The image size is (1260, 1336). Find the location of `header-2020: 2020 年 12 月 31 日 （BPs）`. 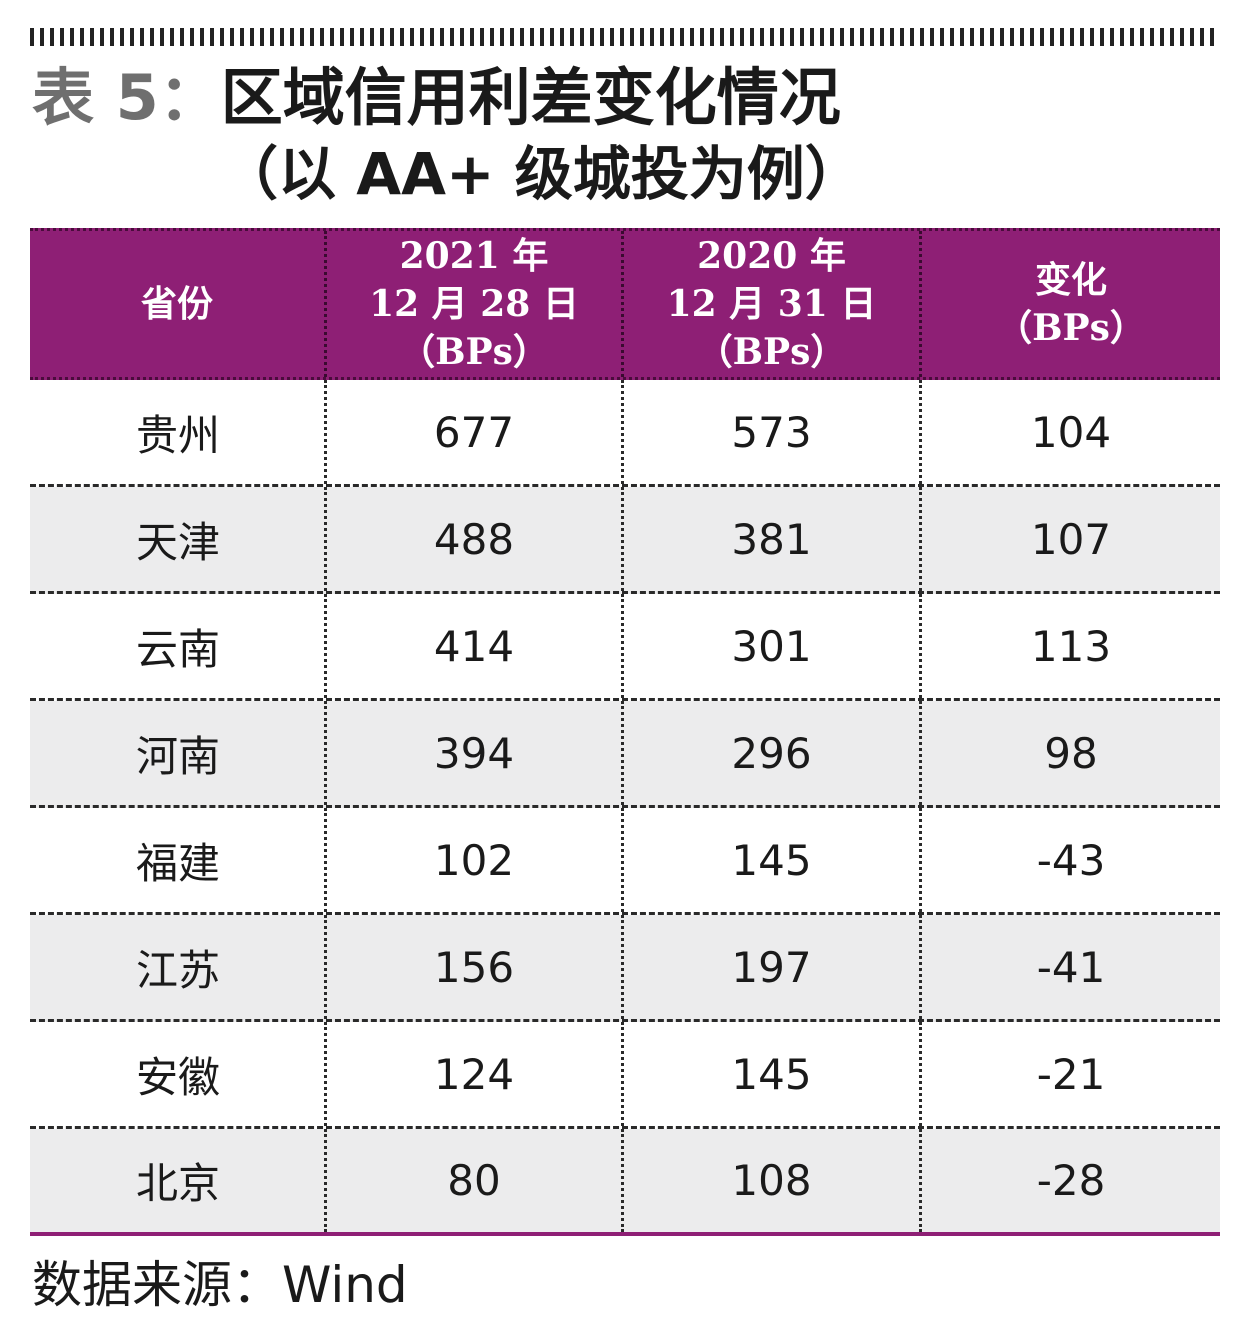

header-2020: 2020 年 12 月 31 日 （BPs） is located at coordinates (773, 304).